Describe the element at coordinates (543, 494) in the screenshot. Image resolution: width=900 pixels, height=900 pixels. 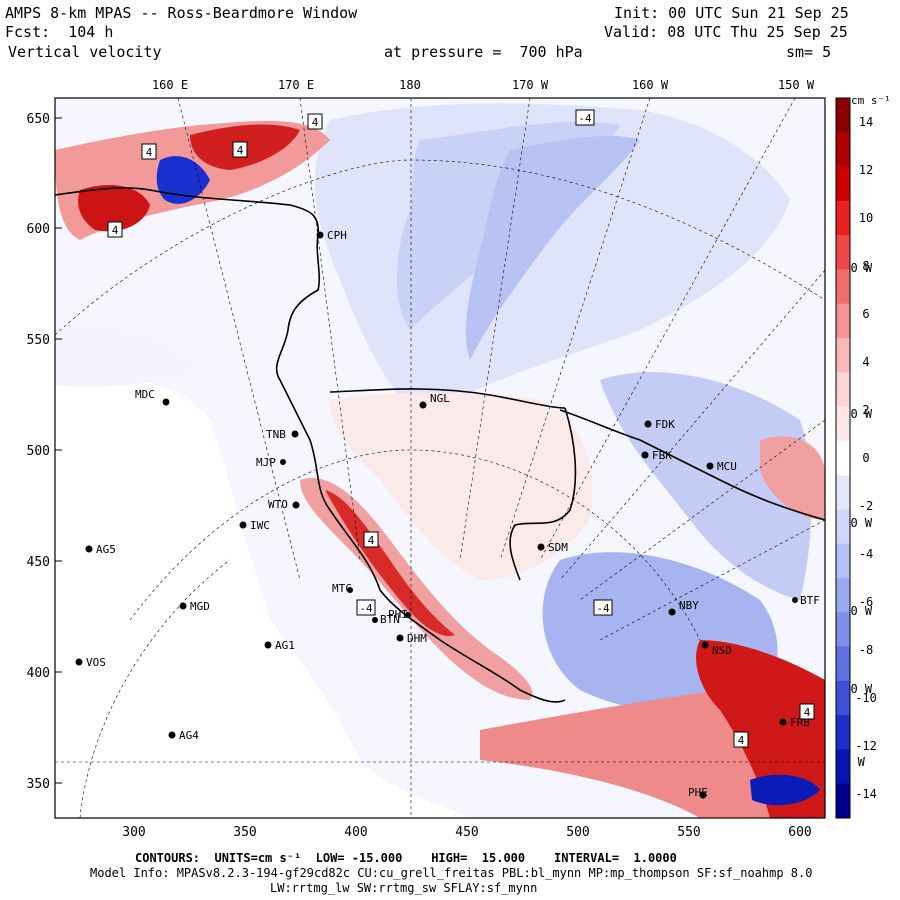
I see `grounding-line` at that location.